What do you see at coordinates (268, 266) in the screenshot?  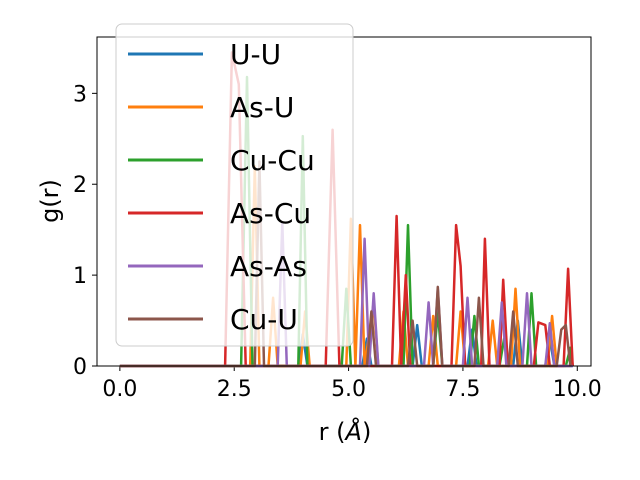 I see `legend-label-as-as: As-As` at bounding box center [268, 266].